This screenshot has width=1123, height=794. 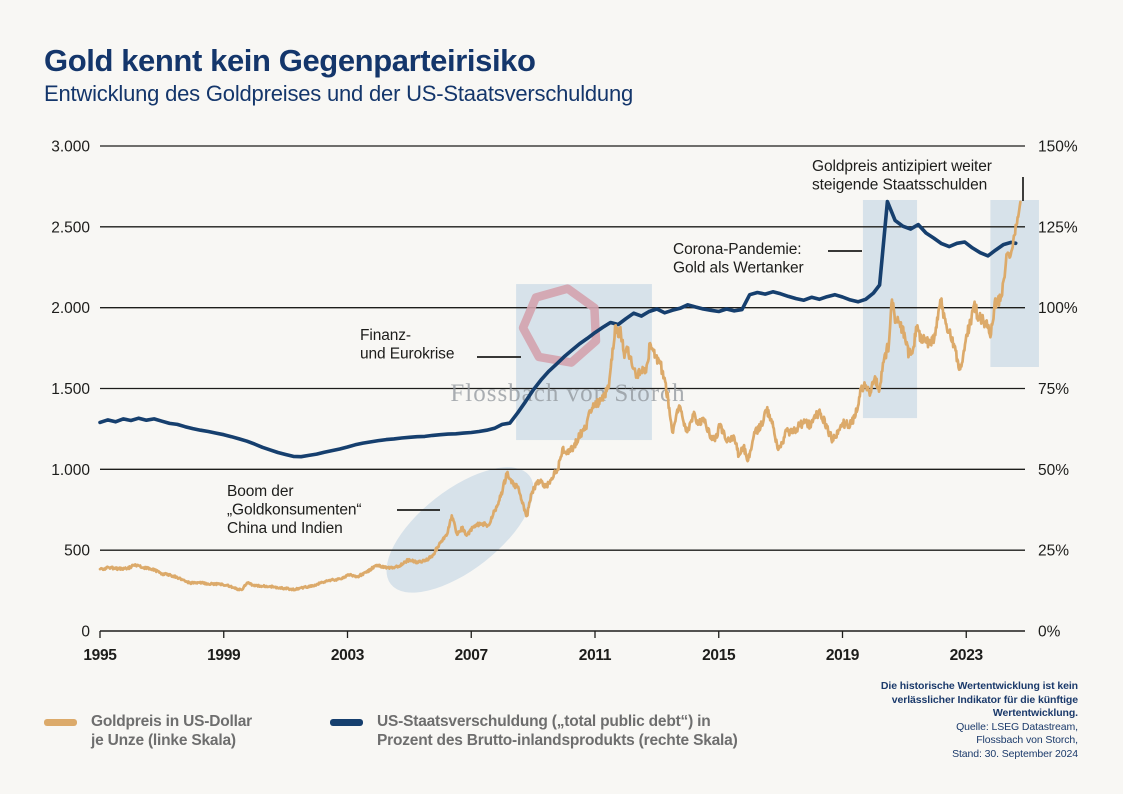 I want to click on source-line: Quelle: LSEG Datastream,, so click(x=1017, y=726).